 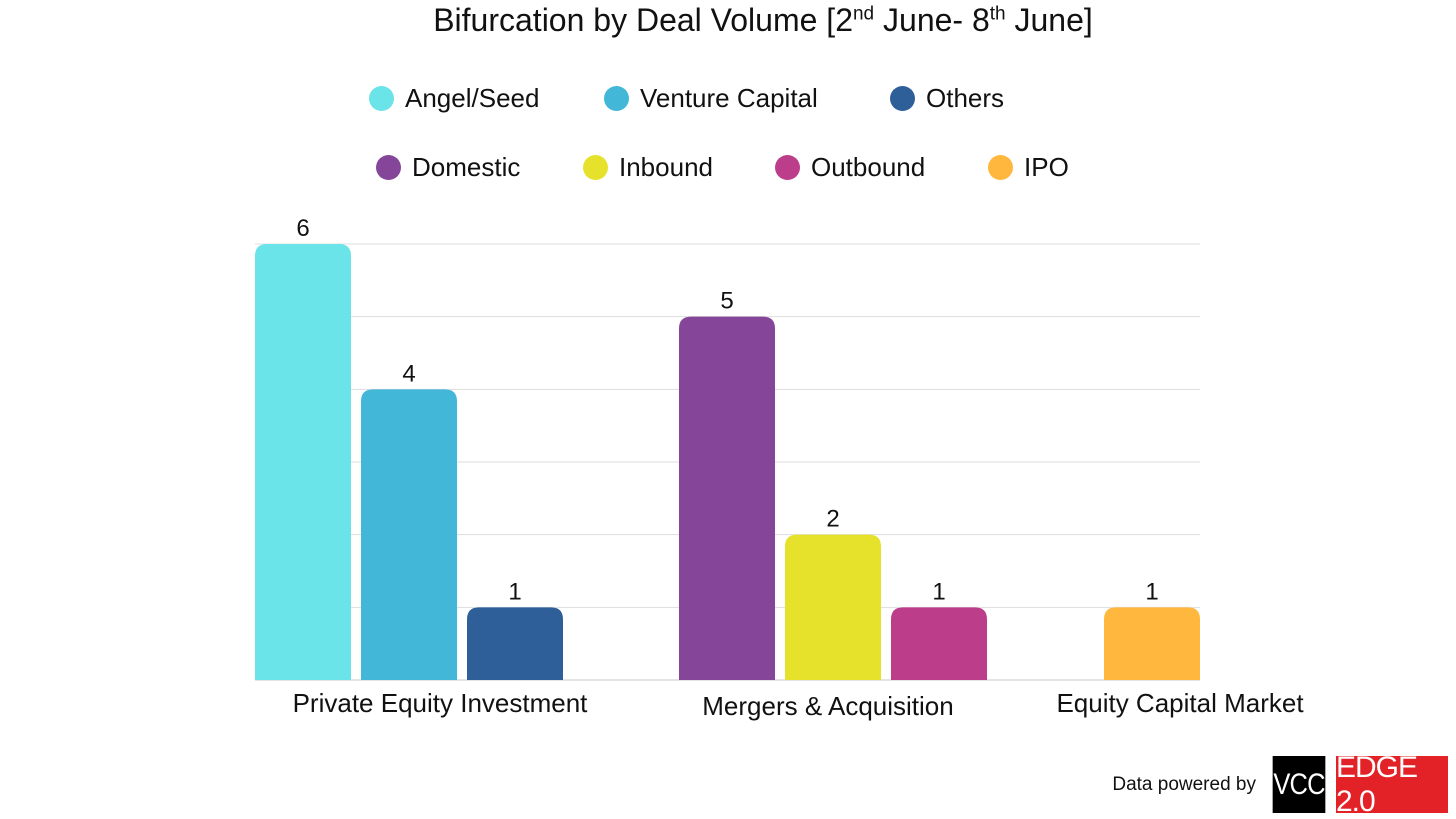 I want to click on legend-item-domestic: Domestic, so click(x=448, y=167).